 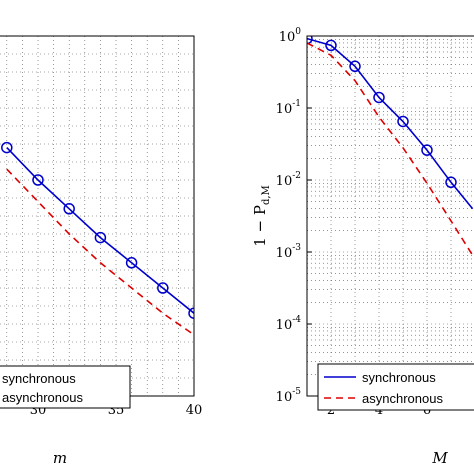 I want to click on right-y-tick-exponent: -1, so click(x=296, y=104).